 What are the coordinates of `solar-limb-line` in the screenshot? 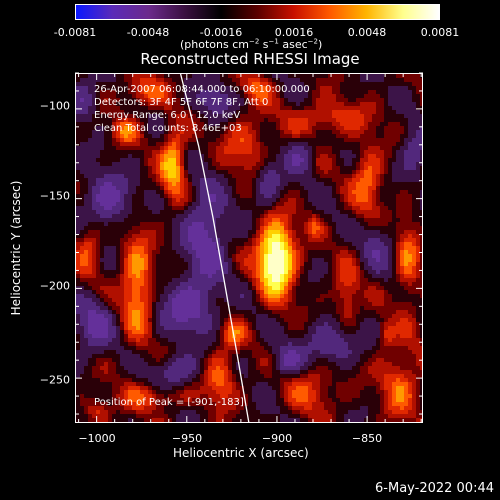 It's located at (214, 248).